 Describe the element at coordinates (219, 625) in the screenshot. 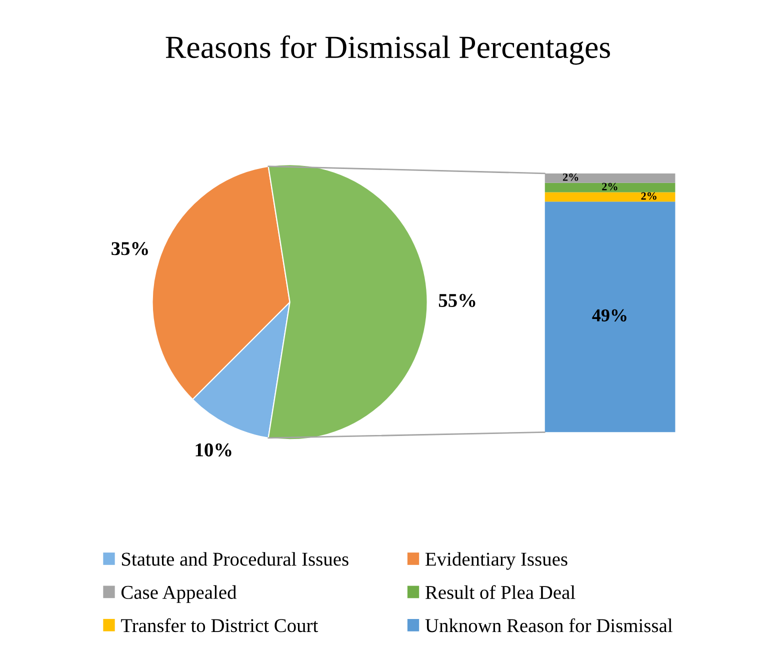

I see `legend-label: Transfer to District Court` at that location.